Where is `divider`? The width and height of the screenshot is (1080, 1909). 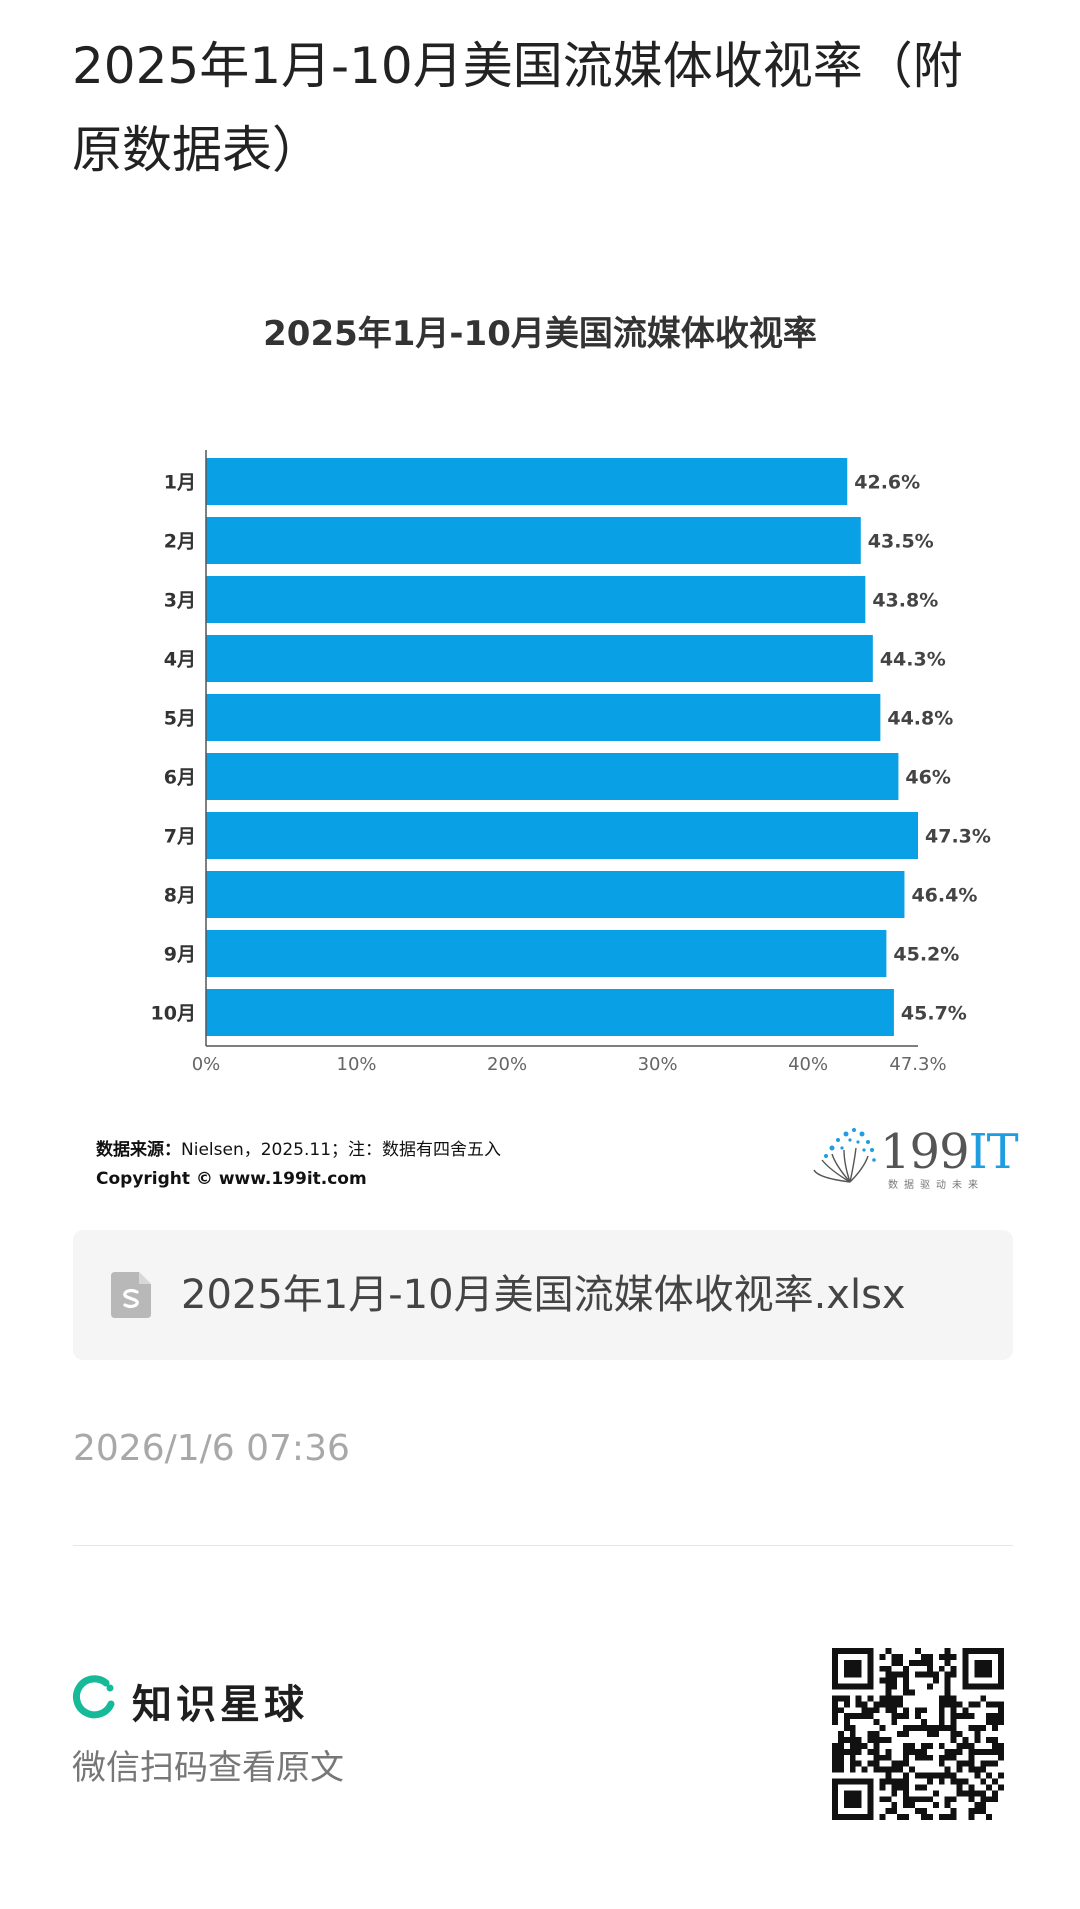 divider is located at coordinates (543, 1545).